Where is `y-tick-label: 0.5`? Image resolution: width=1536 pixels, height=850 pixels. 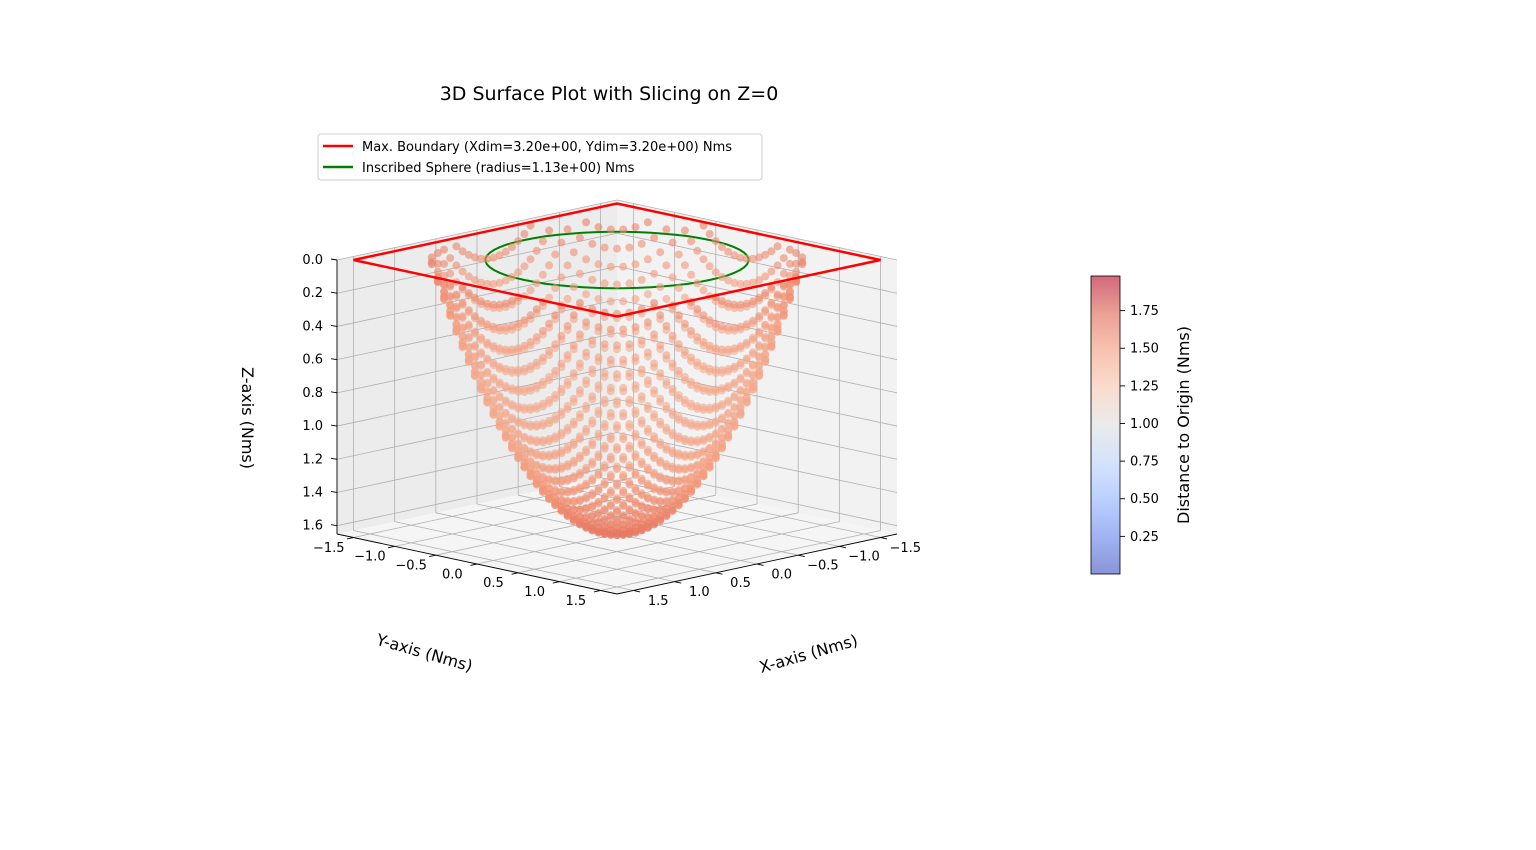
y-tick-label: 0.5 is located at coordinates (740, 583).